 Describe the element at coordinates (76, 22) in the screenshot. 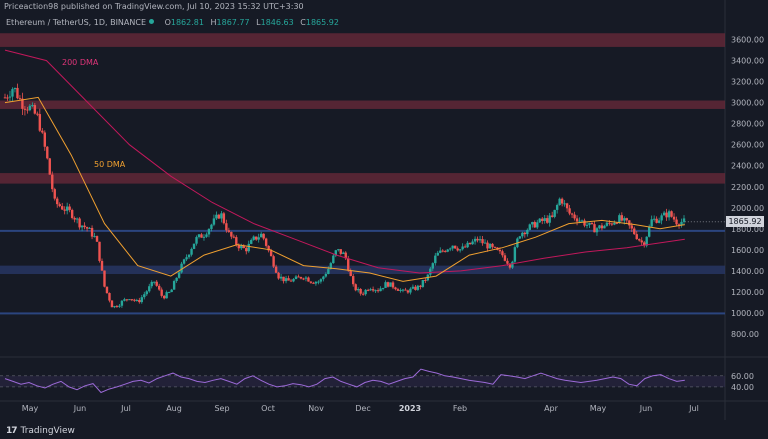

I see `symbol-name: Ethereum / TetherUS, 1D, BINANCE` at that location.